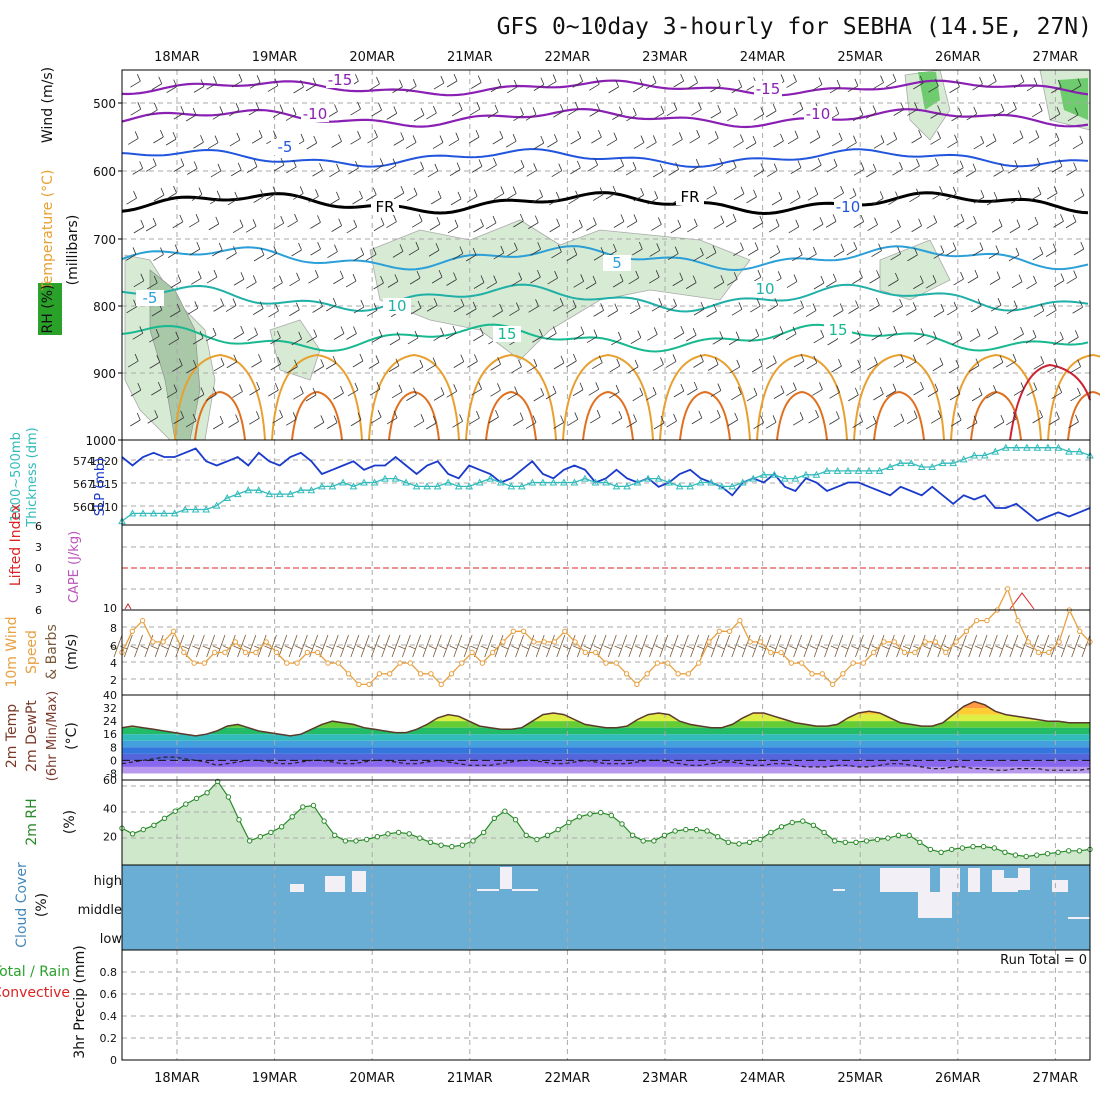 The height and width of the screenshot is (1104, 1100). I want to click on li-tick: 6, so click(38, 526).